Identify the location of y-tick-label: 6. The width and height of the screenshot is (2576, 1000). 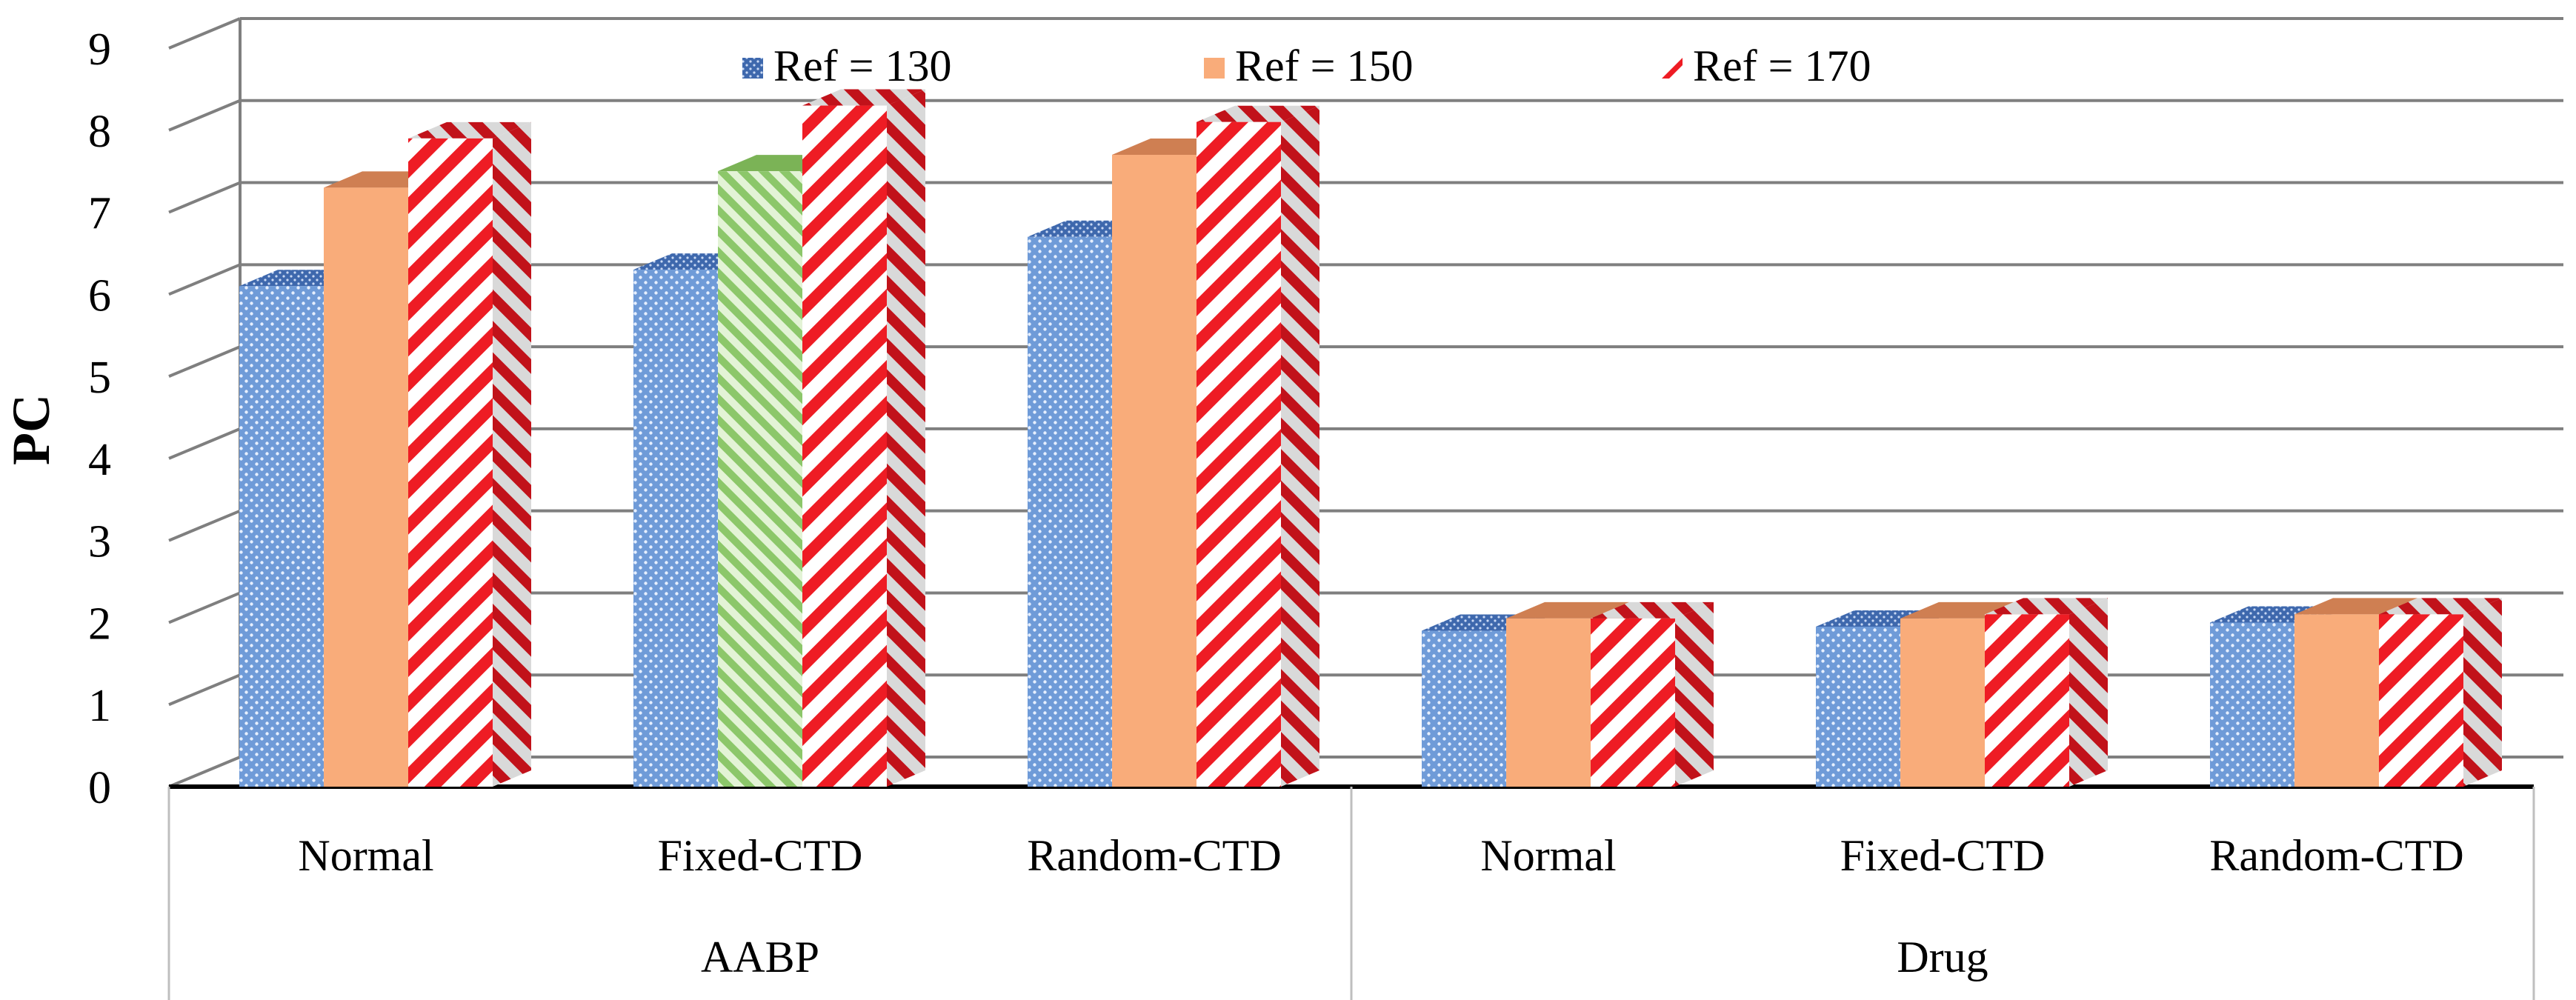
(100, 295).